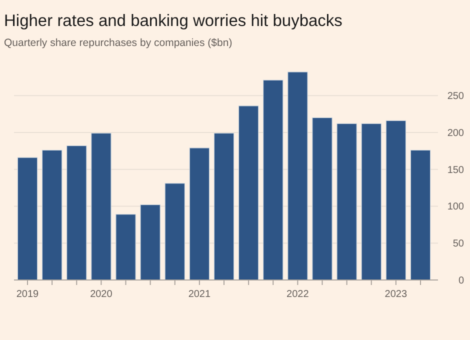  I want to click on x-tick-label: 2020, so click(101, 294).